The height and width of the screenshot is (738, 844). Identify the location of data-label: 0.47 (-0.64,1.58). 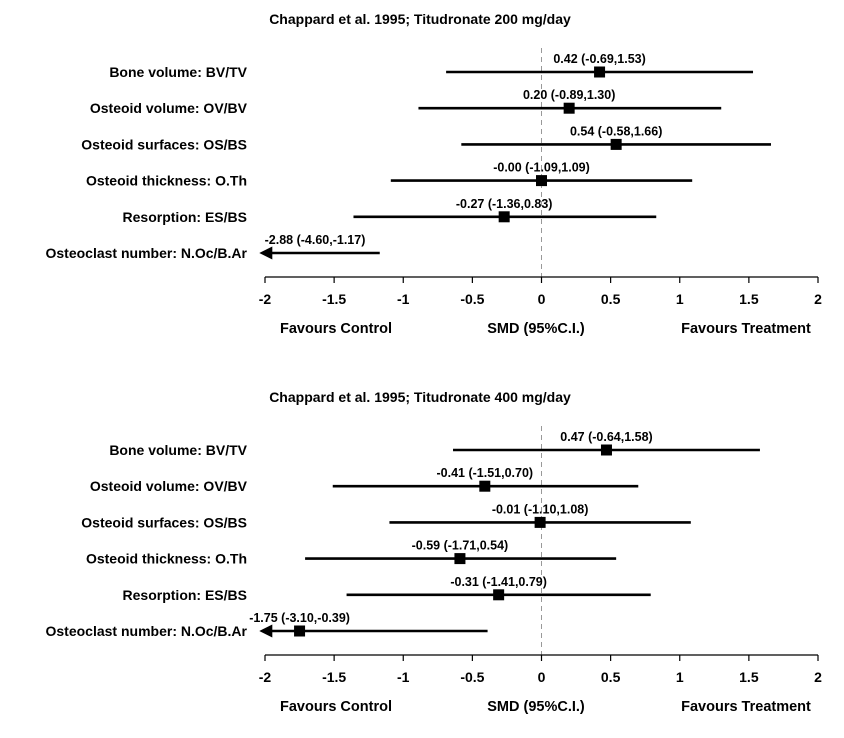
(606, 437).